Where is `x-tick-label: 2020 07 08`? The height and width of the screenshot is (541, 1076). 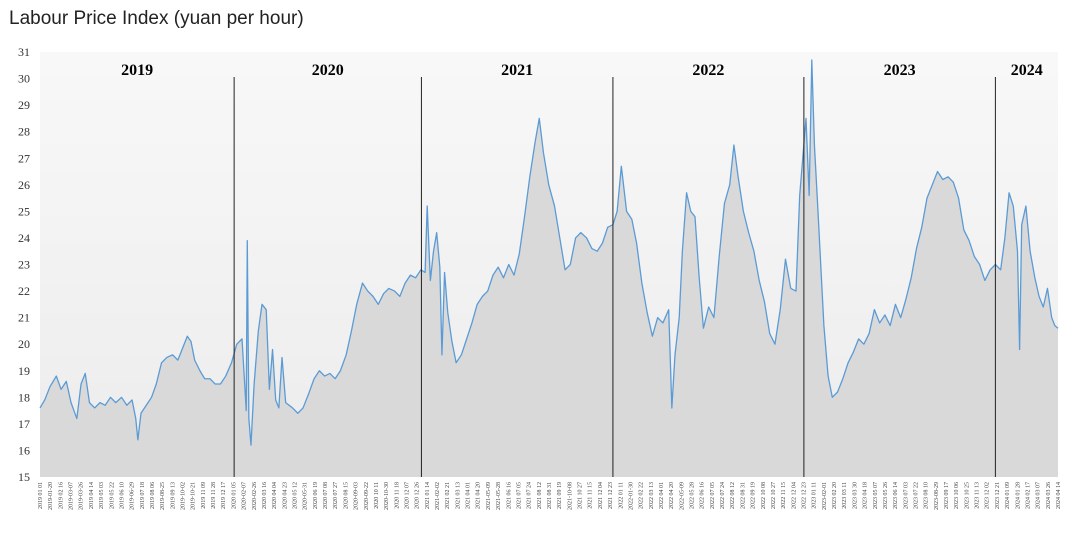
x-tick-label: 2020 07 08 is located at coordinates (326, 495).